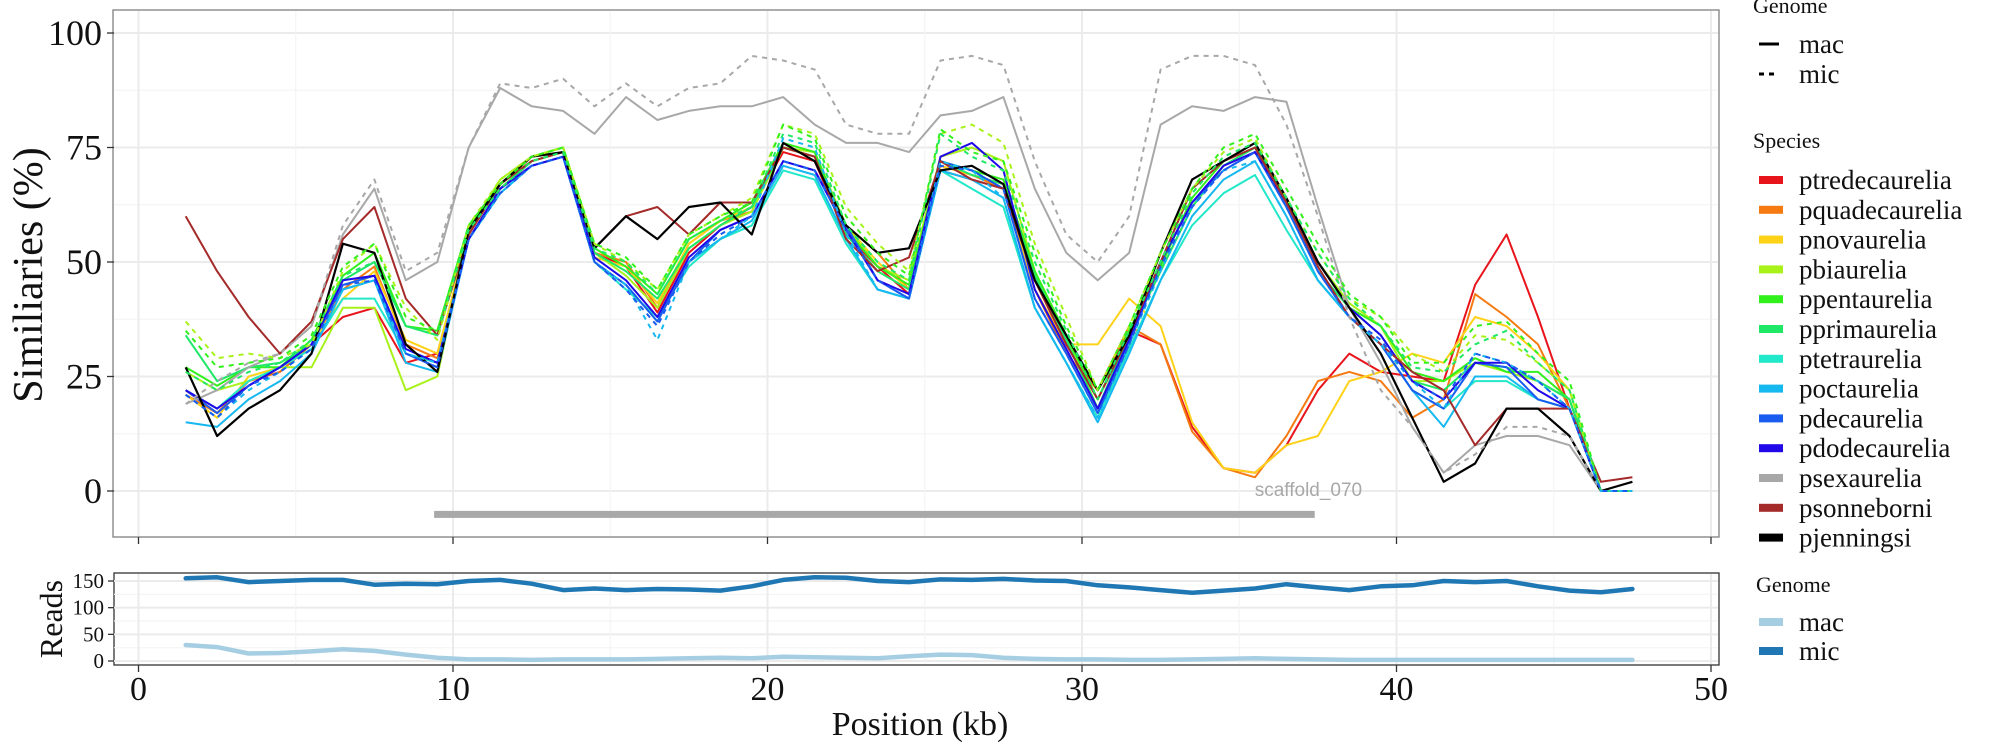 The image size is (2000, 750). I want to click on legend-swatch-pbiaurelia, so click(1771, 269).